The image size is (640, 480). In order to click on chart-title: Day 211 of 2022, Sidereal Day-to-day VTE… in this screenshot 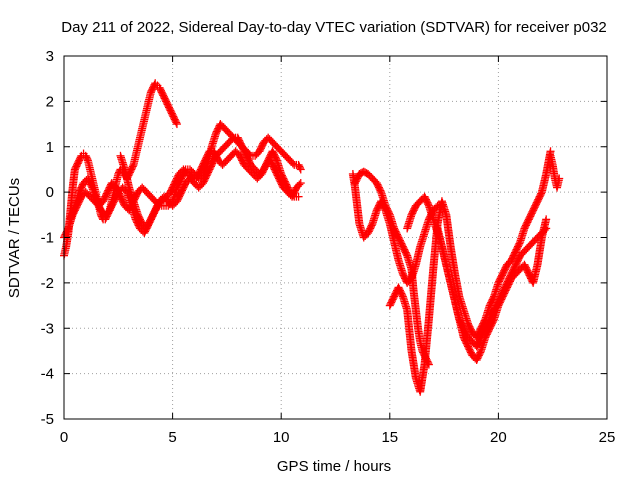, I will do `click(334, 27)`.